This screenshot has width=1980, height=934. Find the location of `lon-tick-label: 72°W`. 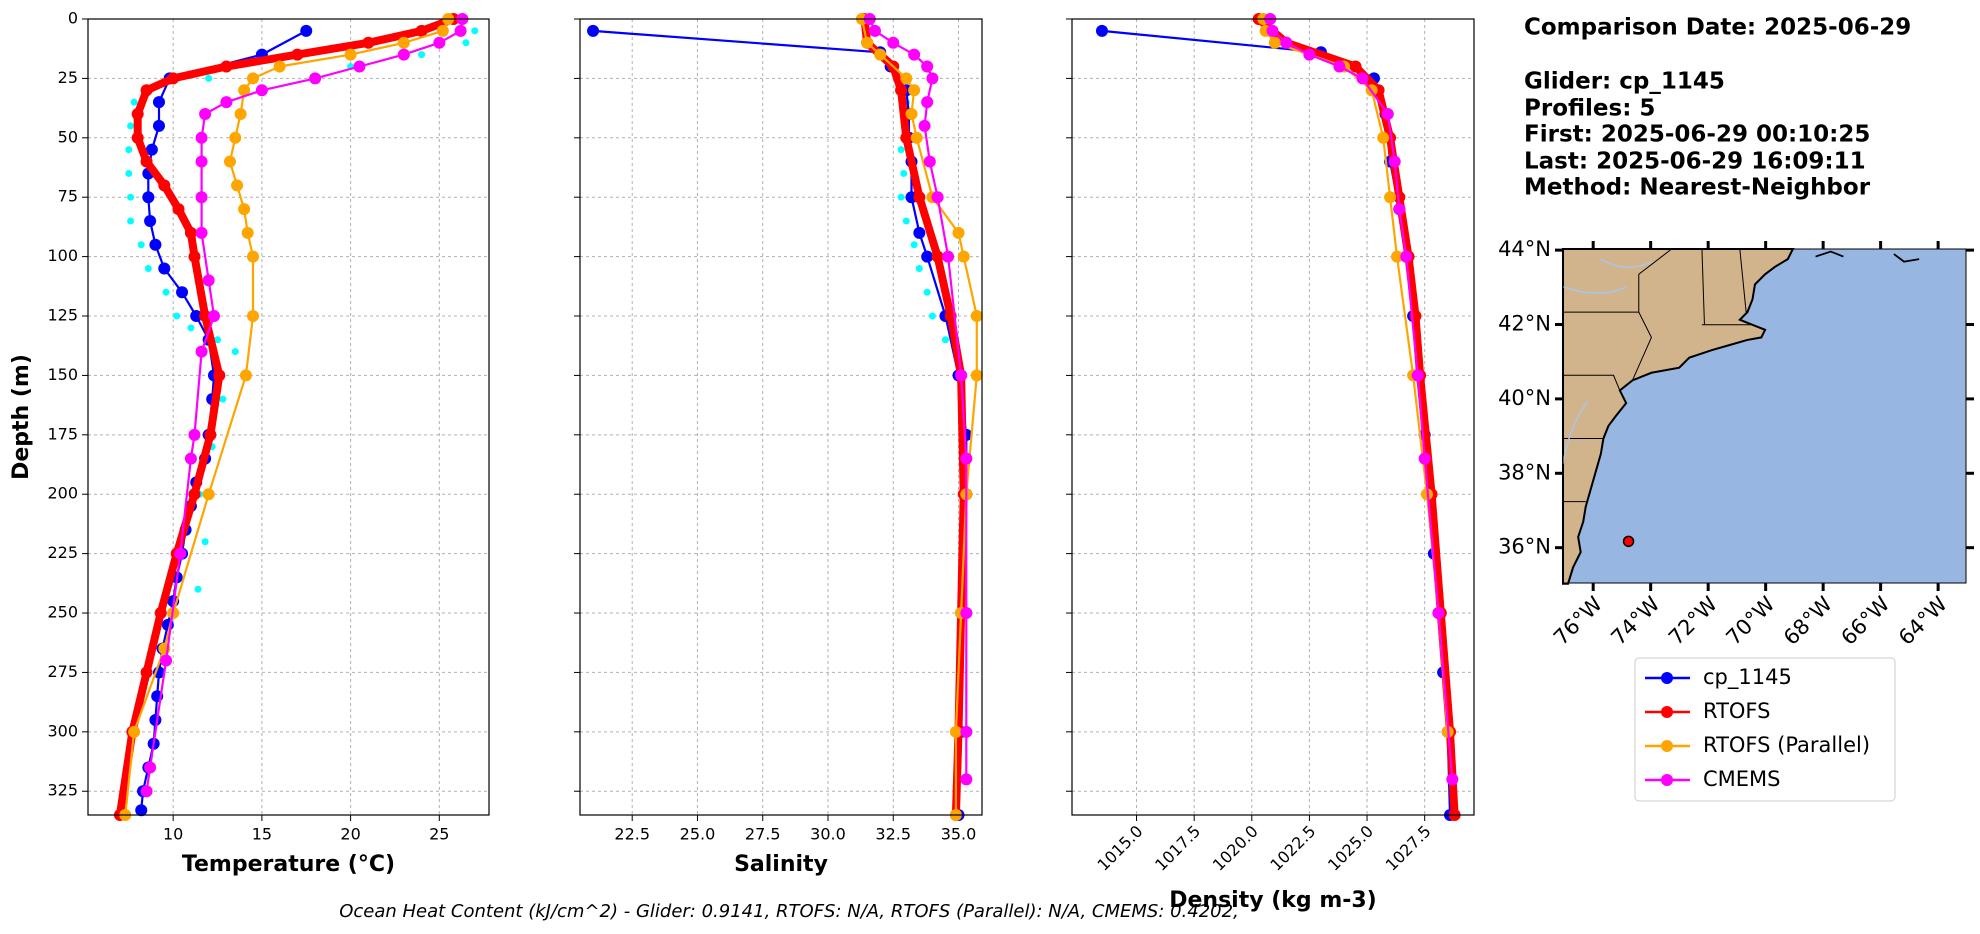

lon-tick-label: 72°W is located at coordinates (1693, 621).